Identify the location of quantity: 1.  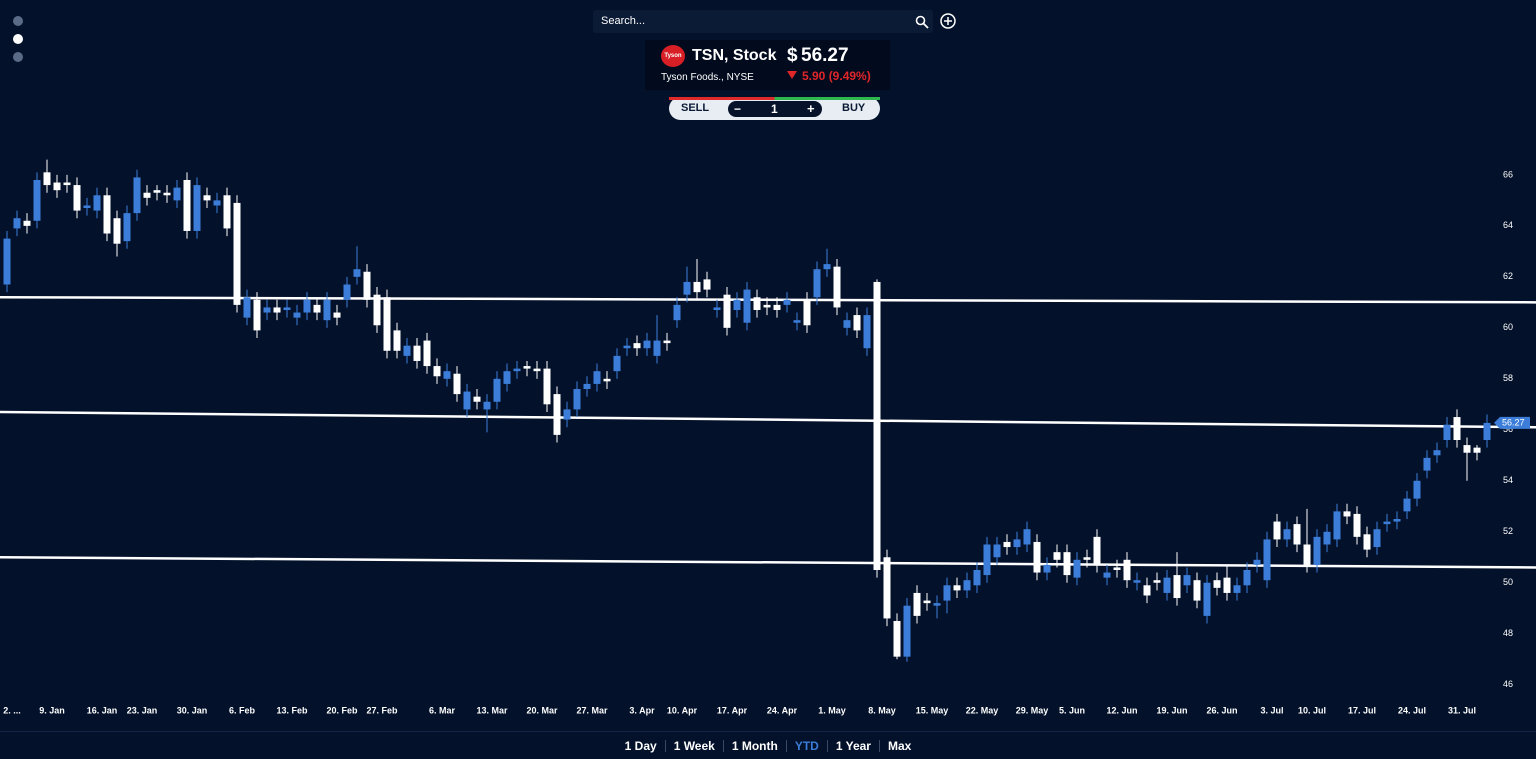
(774, 109).